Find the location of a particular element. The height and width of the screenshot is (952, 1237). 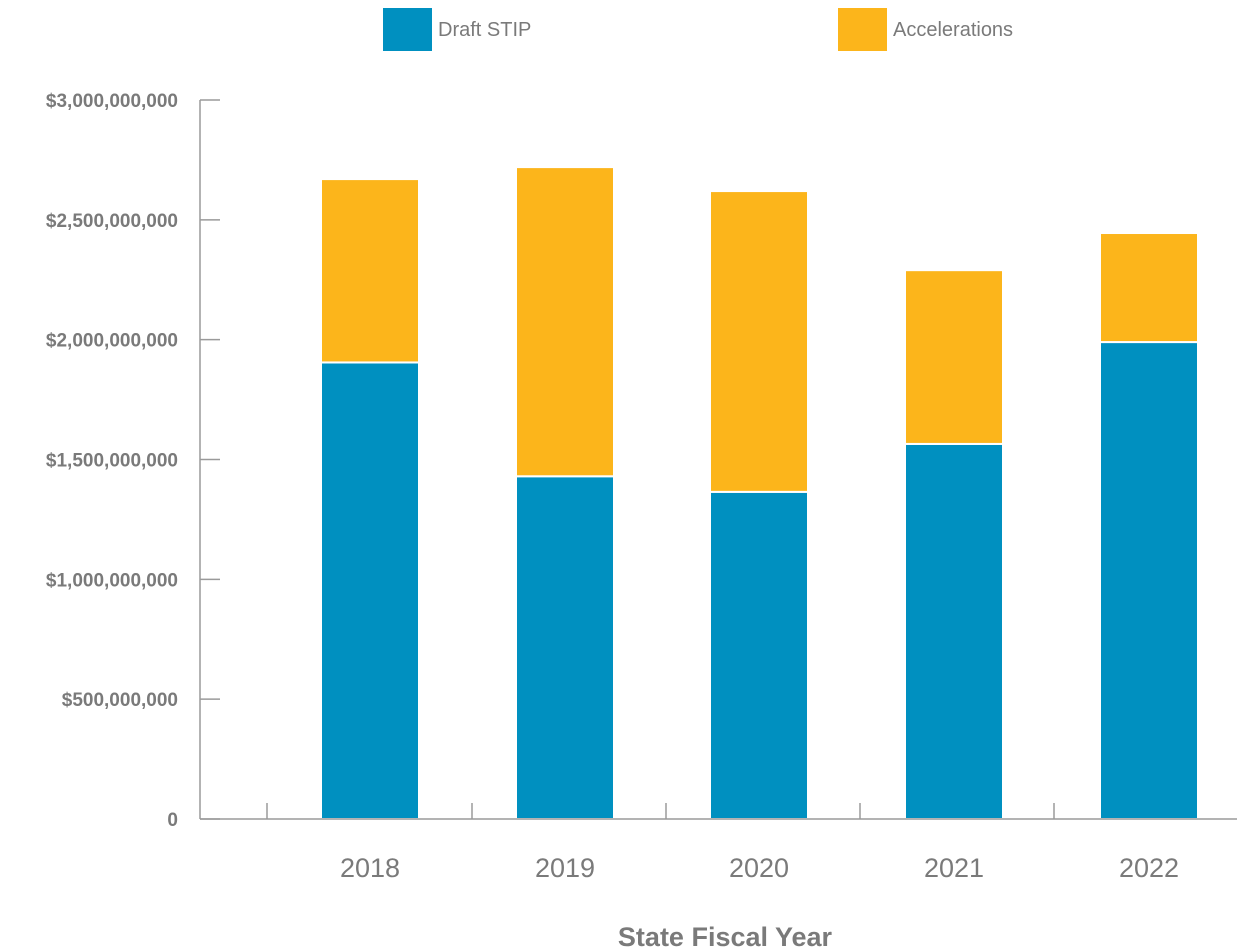

y-tick-label-3: $1,500,000,000 is located at coordinates (112, 461).